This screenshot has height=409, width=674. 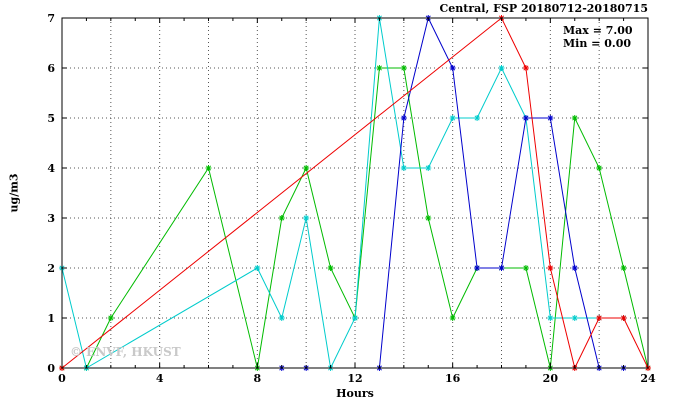 I want to click on y-tick-label: 1, so click(x=51, y=318).